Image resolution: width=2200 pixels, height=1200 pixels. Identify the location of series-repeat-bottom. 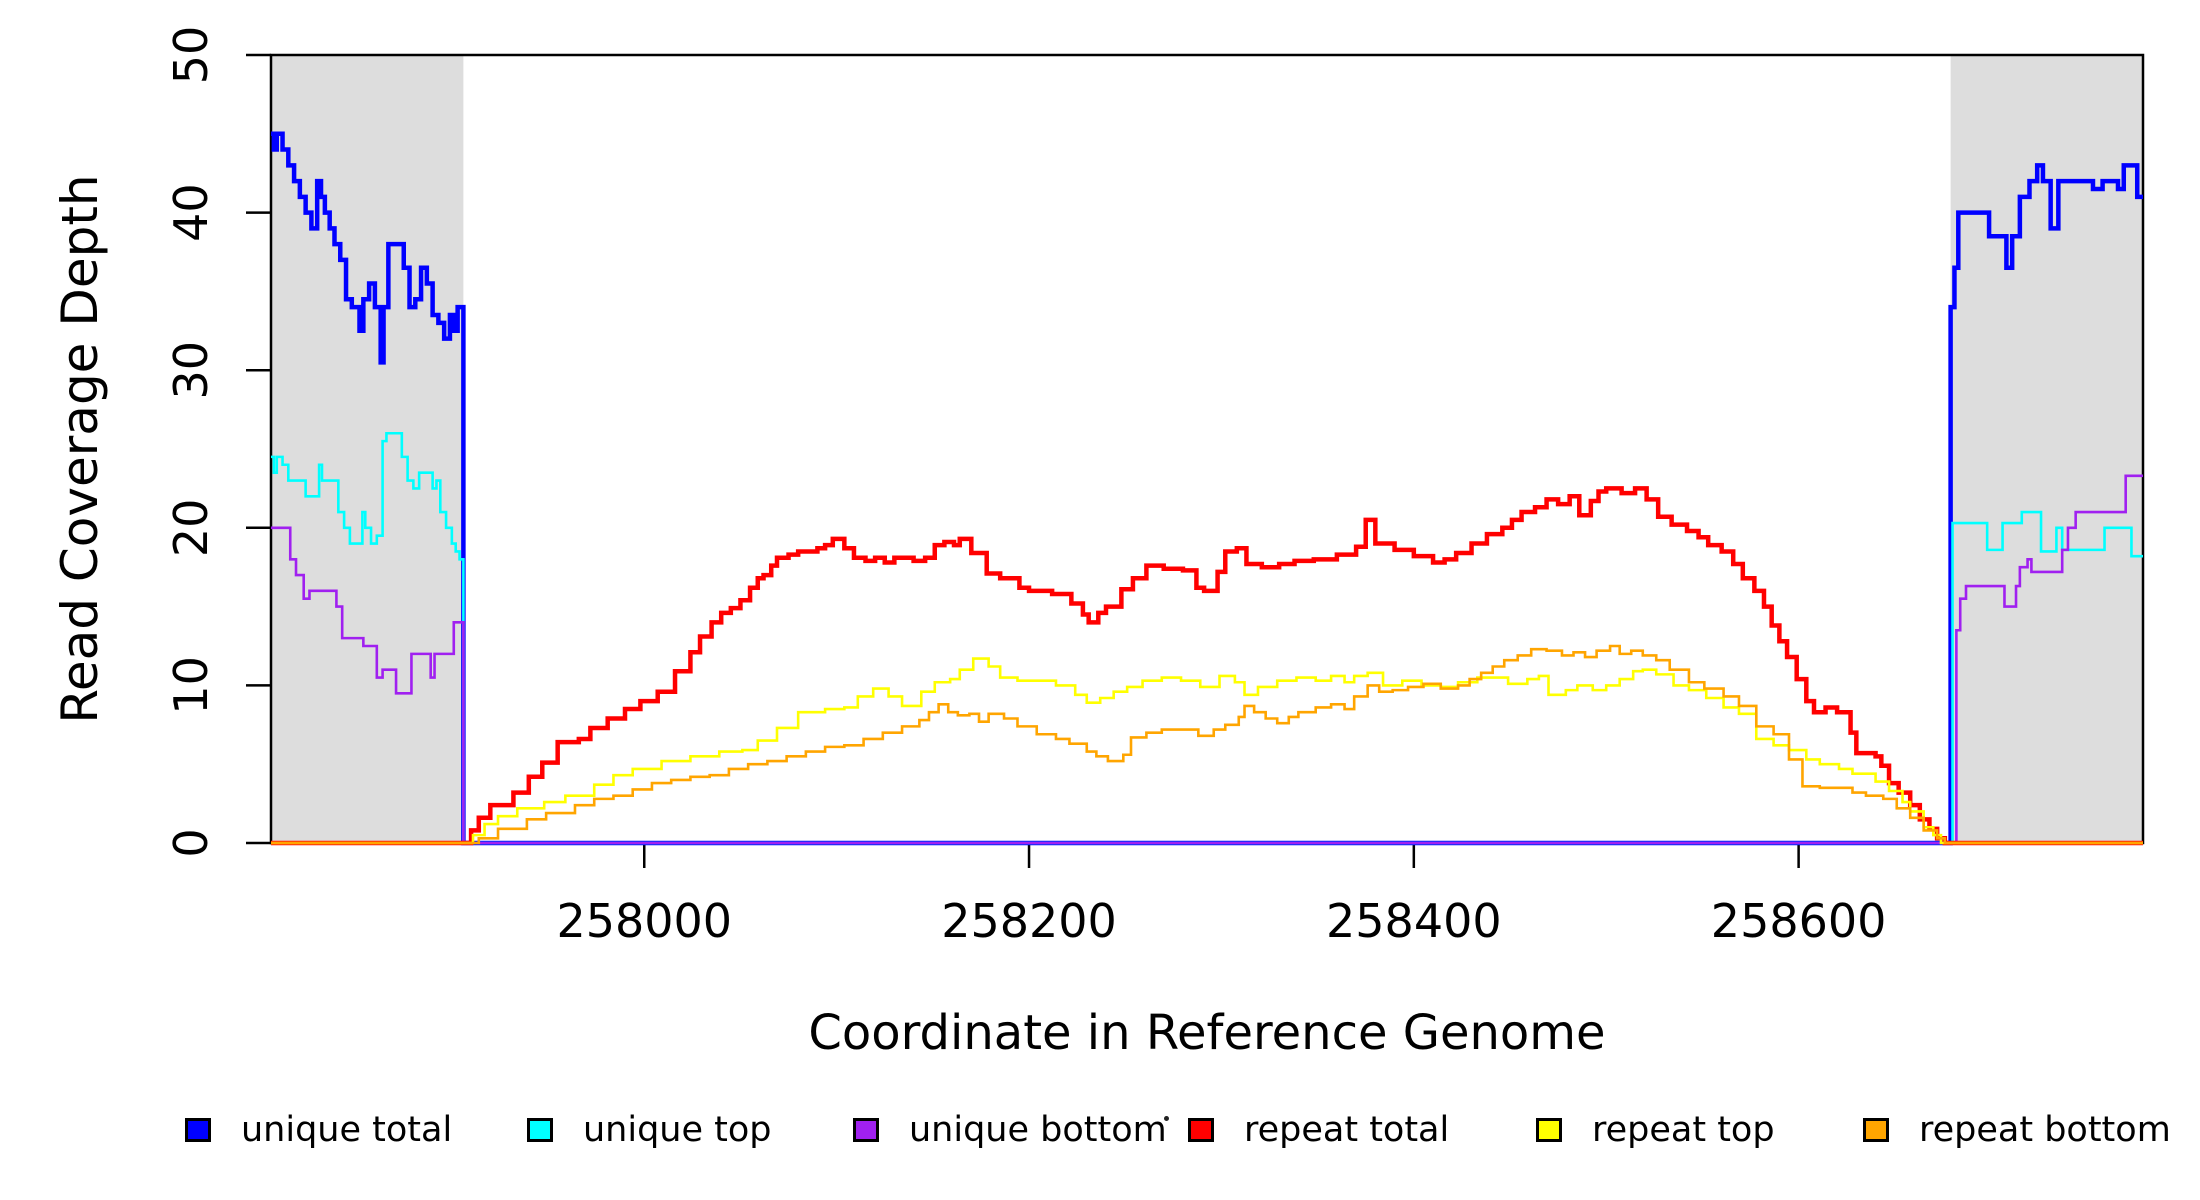
(1207, 744).